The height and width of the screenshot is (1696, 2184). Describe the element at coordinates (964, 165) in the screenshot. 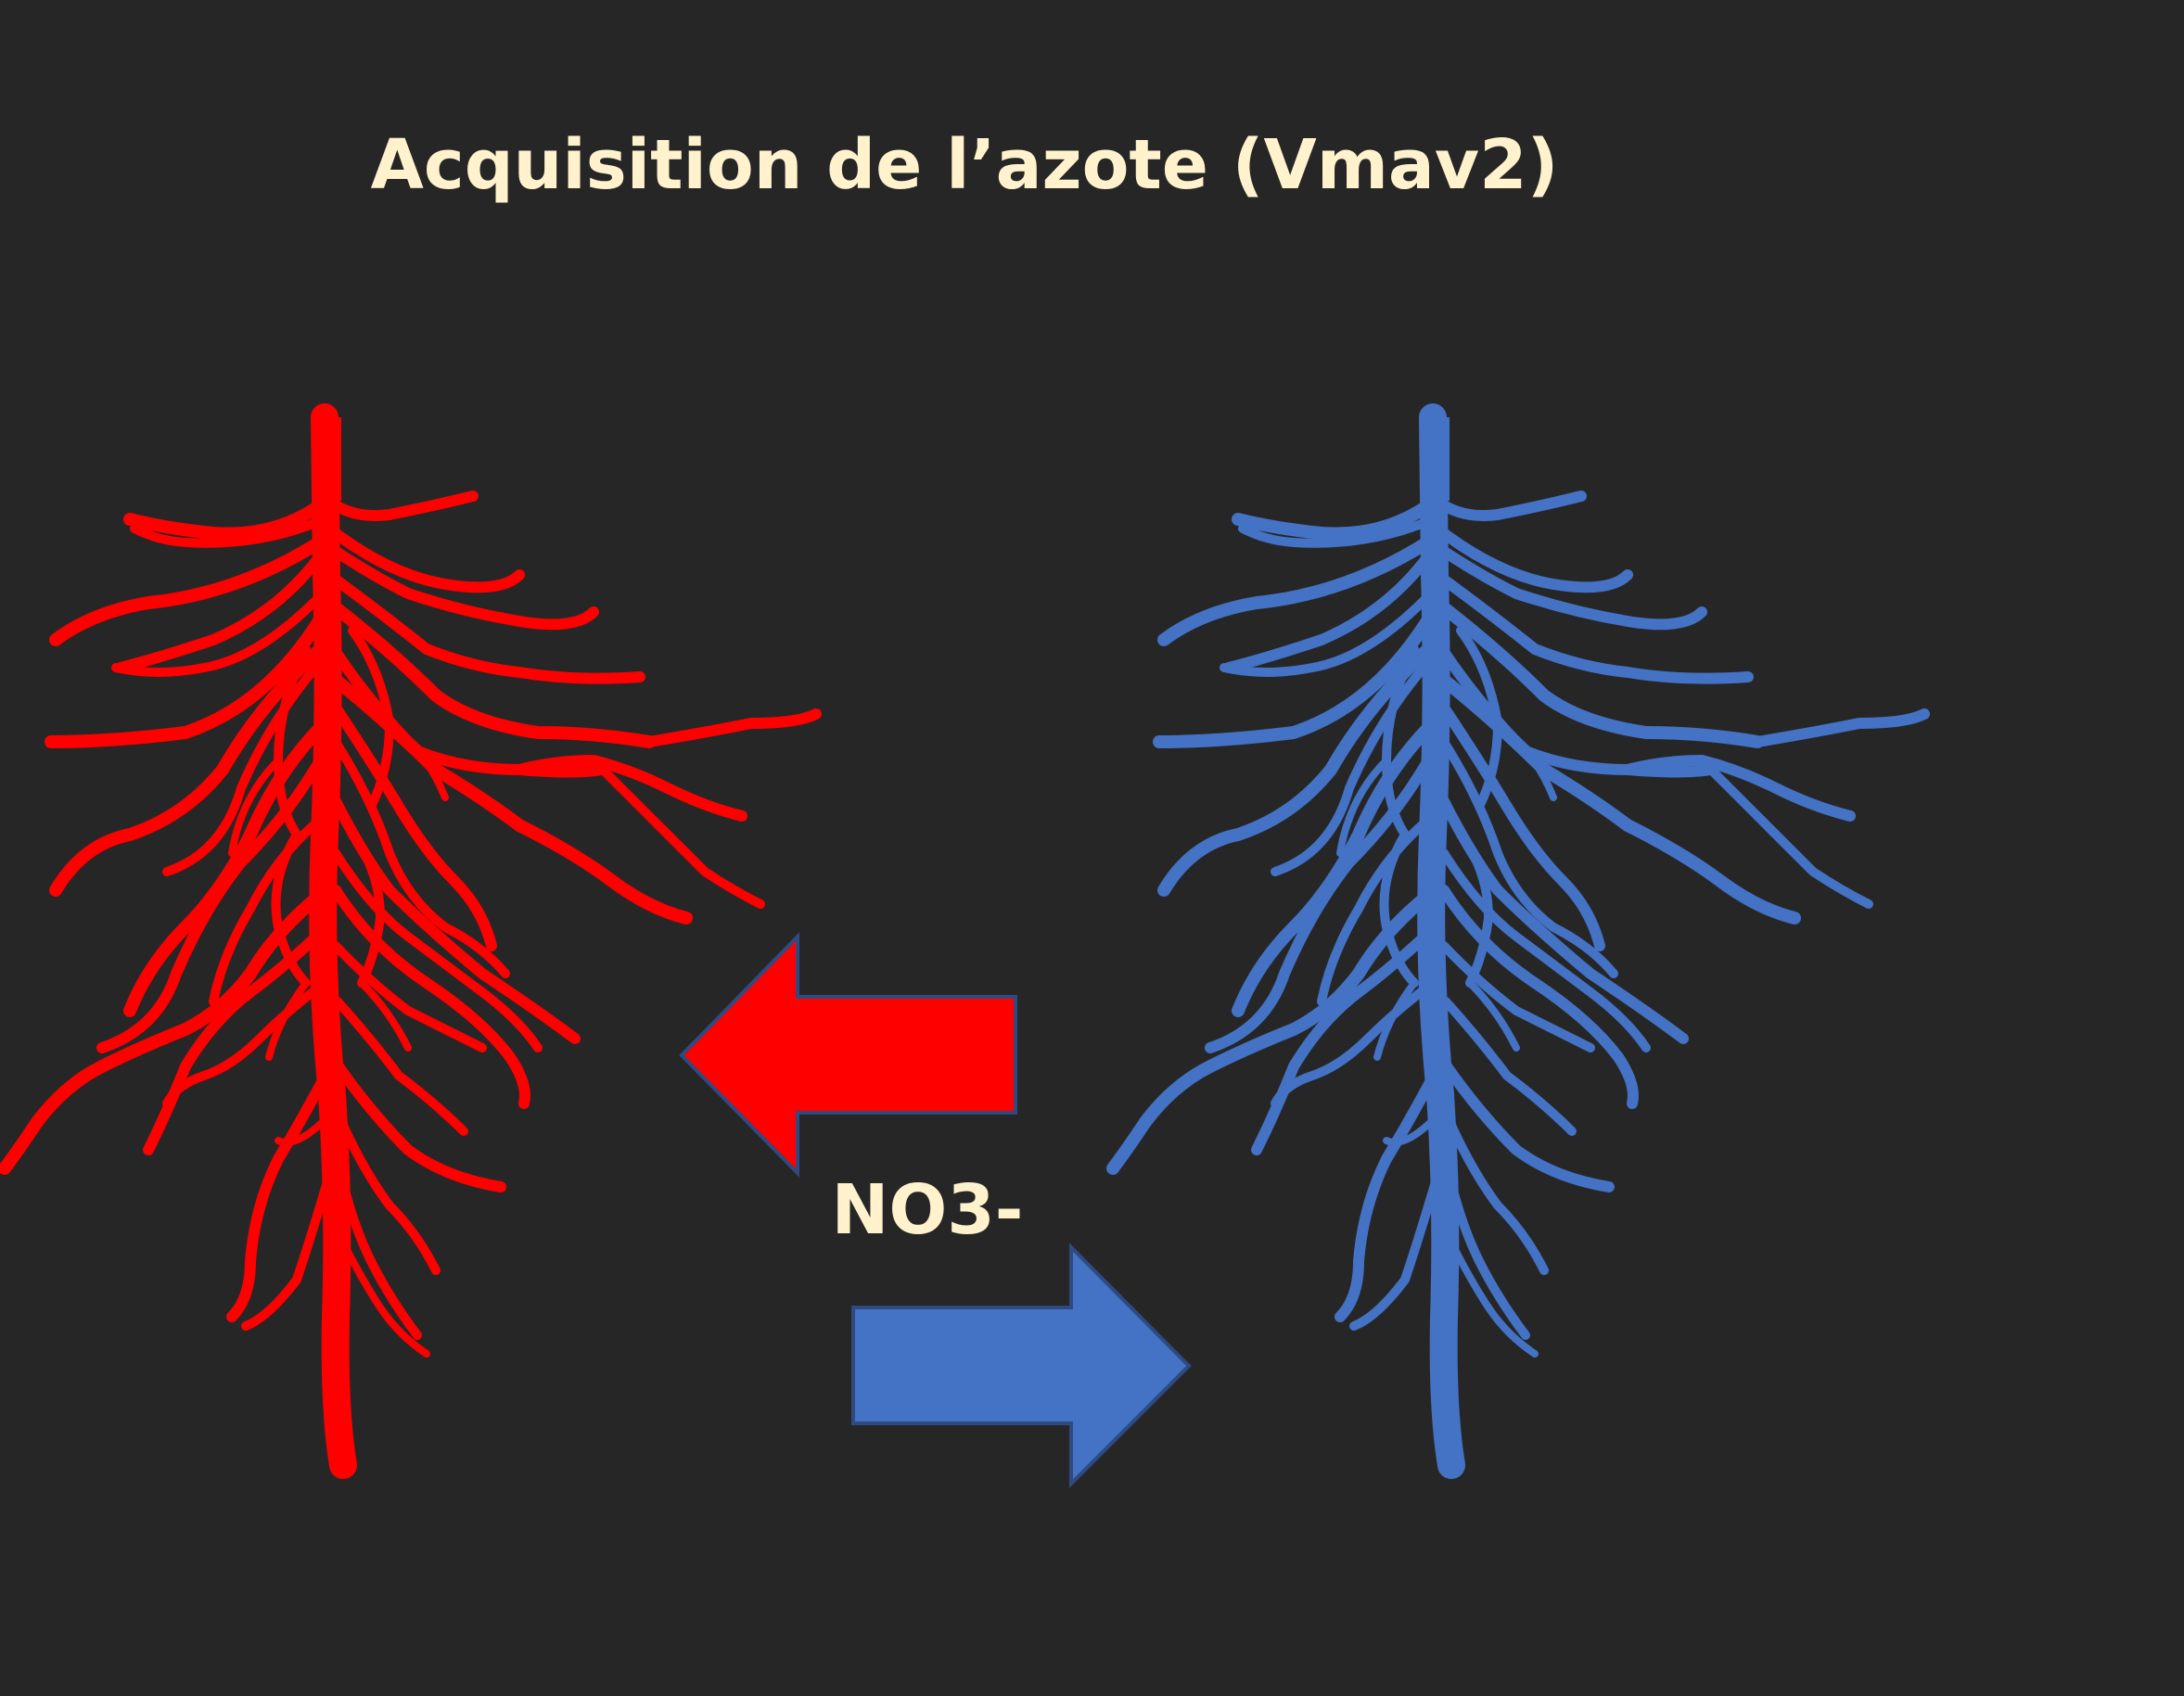

I see `slide-title: Acquisition de l’azote (Vmav2)` at that location.